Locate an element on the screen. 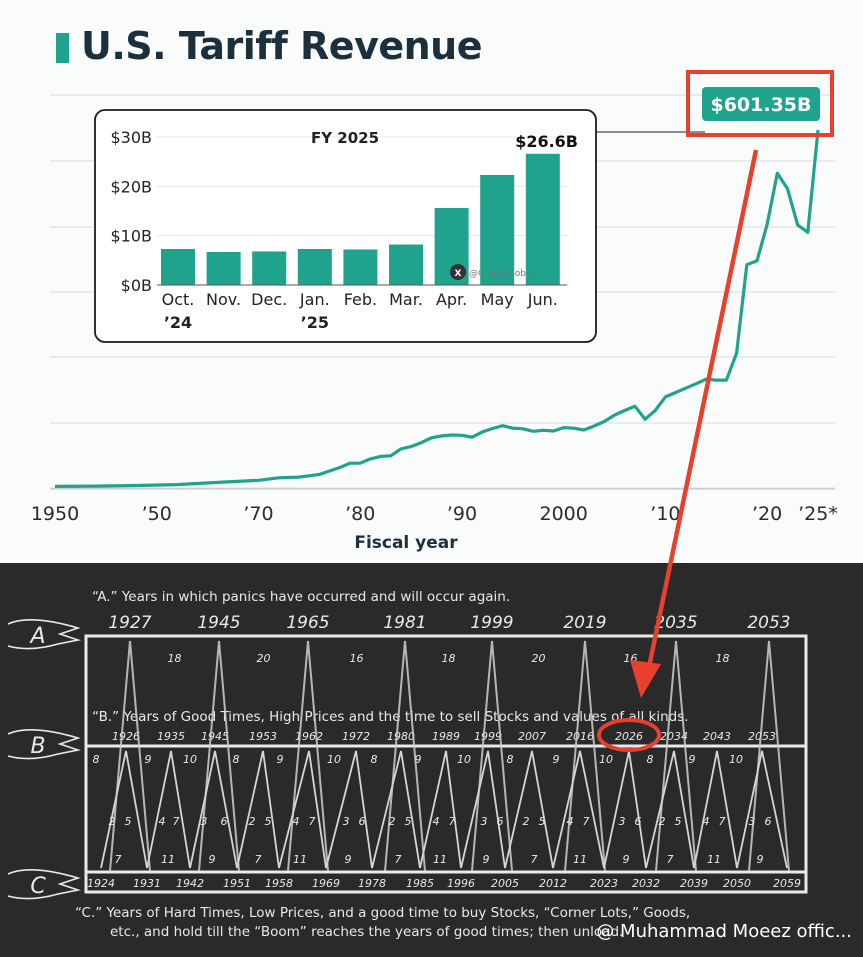 The image size is (863, 957). callout-badge is located at coordinates (761, 104).